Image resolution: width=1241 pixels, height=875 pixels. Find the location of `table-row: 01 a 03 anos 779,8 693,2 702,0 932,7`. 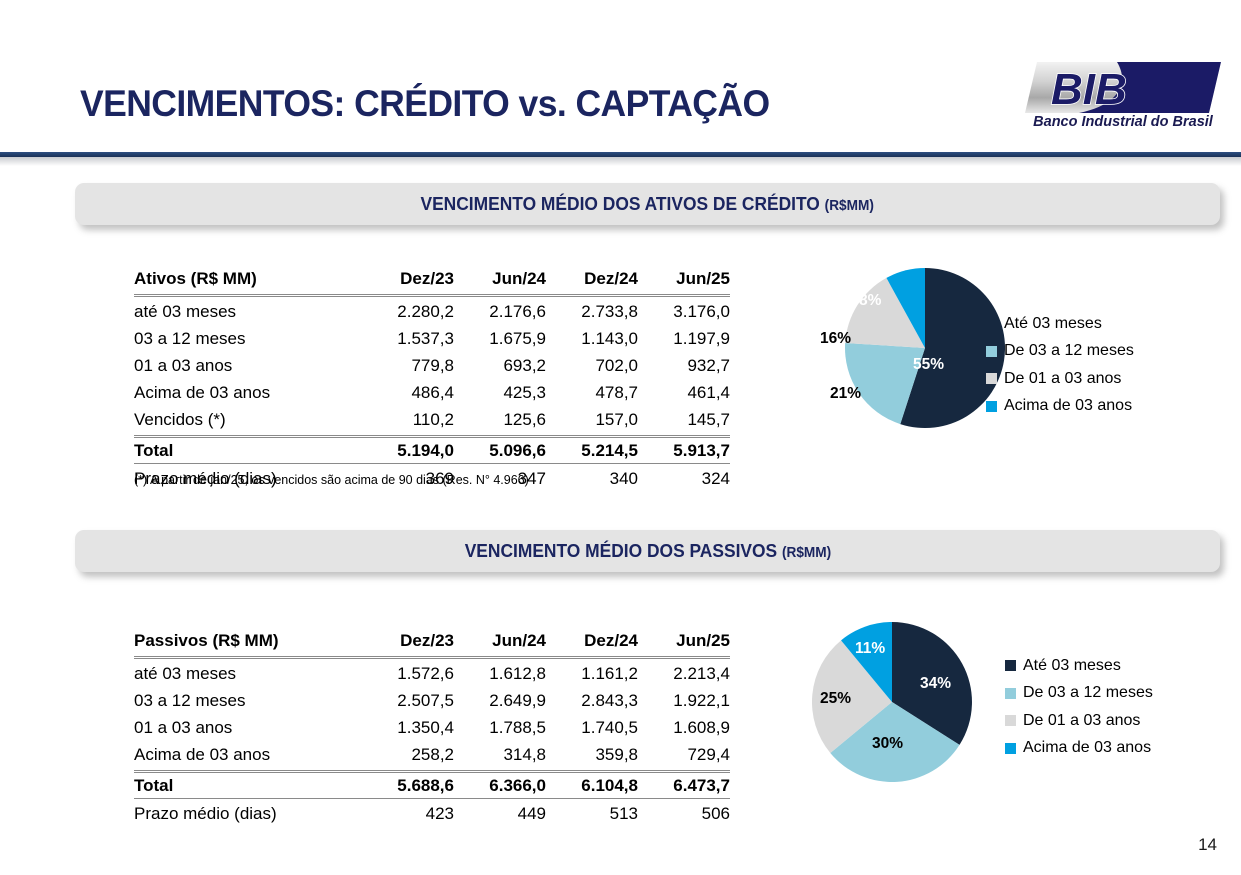

table-row: 01 a 03 anos 779,8 693,2 702,0 932,7 is located at coordinates (432, 364).